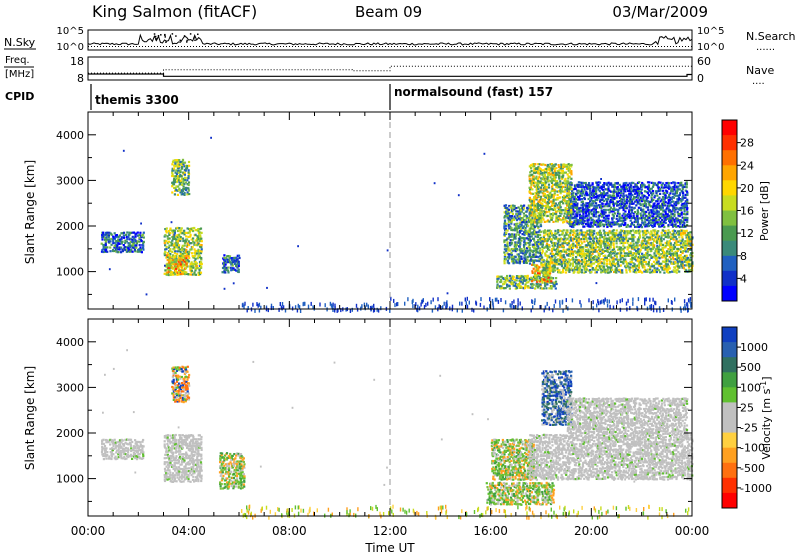  What do you see at coordinates (416, 304) in the screenshot?
I see `ground-scatter-cell` at bounding box center [416, 304].